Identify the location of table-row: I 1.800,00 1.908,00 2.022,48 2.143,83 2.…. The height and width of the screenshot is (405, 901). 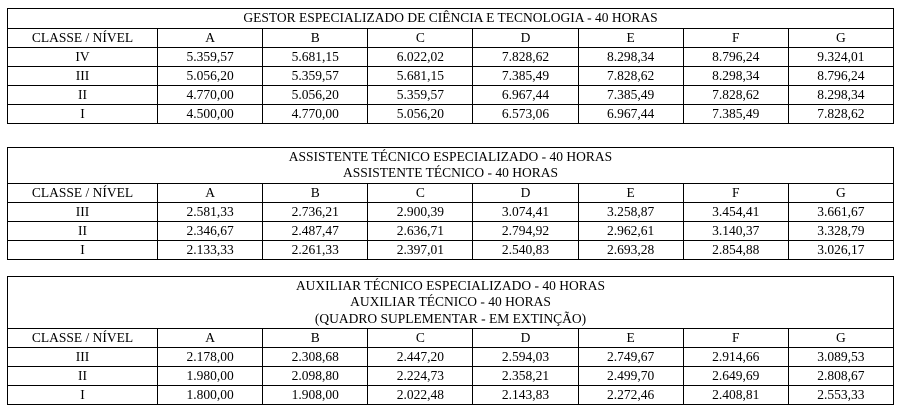
(451, 395).